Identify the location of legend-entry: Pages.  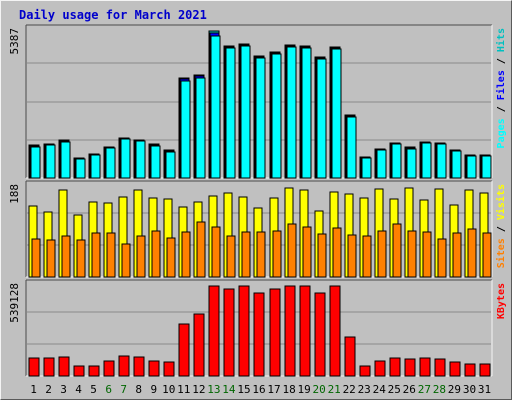
(501, 133).